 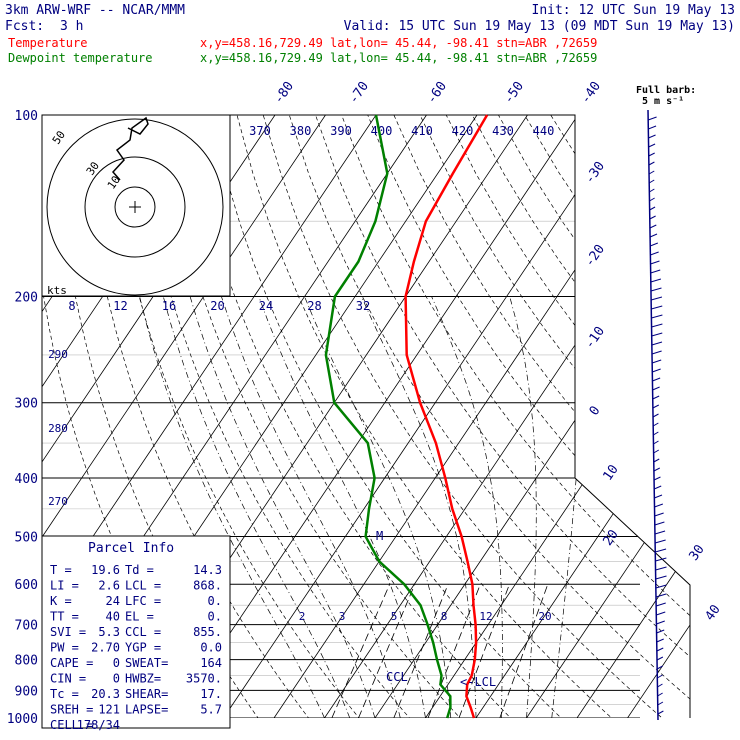 What do you see at coordinates (211, 710) in the screenshot?
I see `parcel-cell: 5.7` at bounding box center [211, 710].